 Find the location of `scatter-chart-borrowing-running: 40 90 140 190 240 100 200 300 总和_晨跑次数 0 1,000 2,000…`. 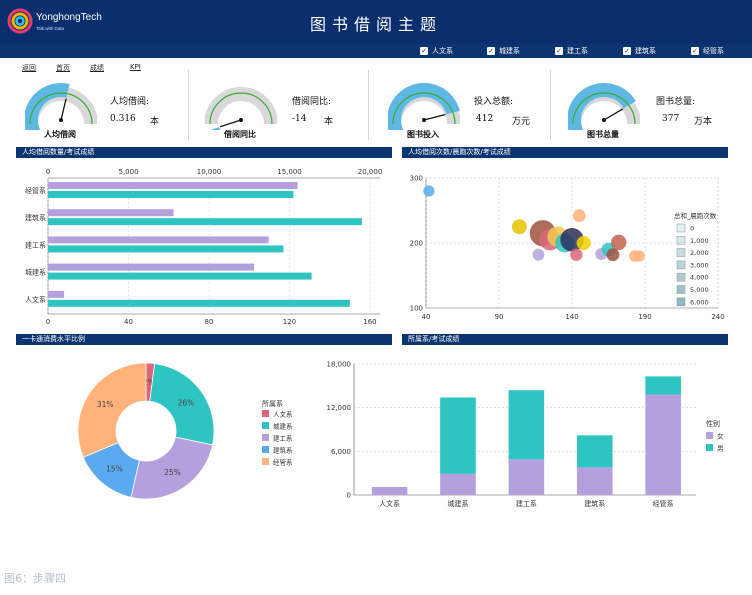

scatter-chart-borrowing-running: 40 90 140 190 240 100 200 300 总和_晨跑次数 0 1,000 2,000… is located at coordinates (567, 248).